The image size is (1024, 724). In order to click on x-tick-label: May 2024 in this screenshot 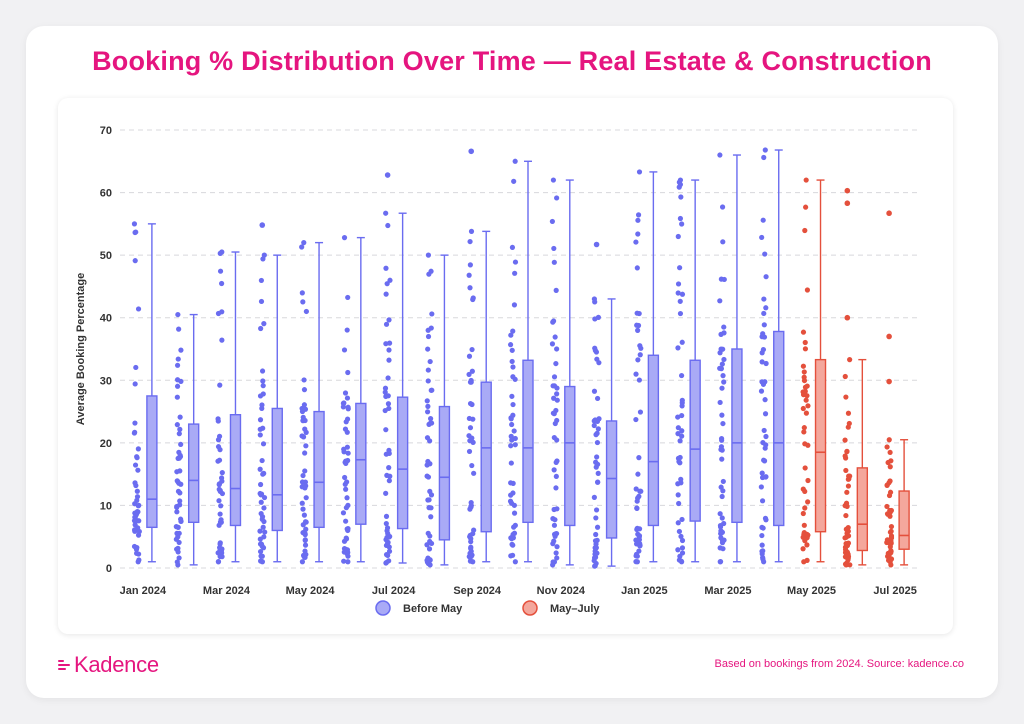, I will do `click(311, 591)`.